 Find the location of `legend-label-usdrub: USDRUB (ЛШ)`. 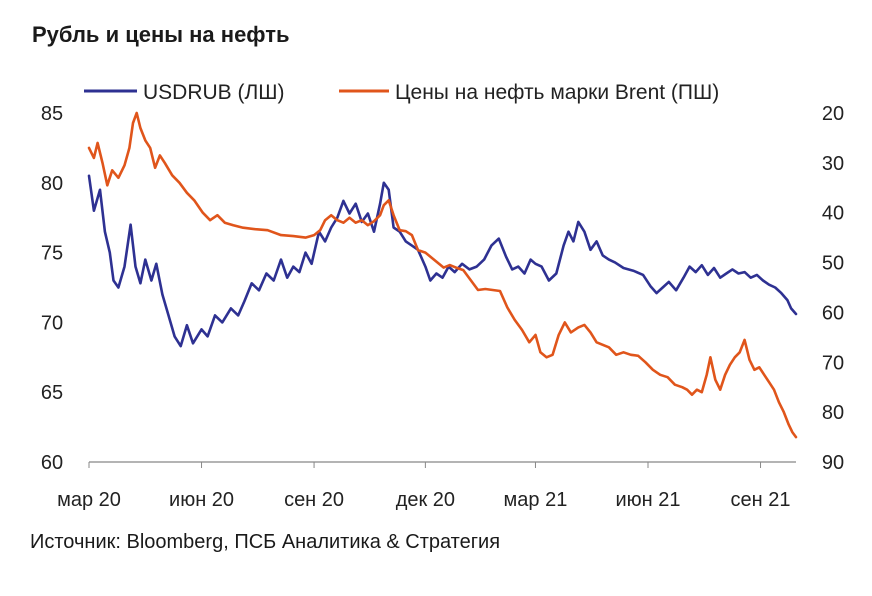

legend-label-usdrub: USDRUB (ЛШ) is located at coordinates (214, 92).